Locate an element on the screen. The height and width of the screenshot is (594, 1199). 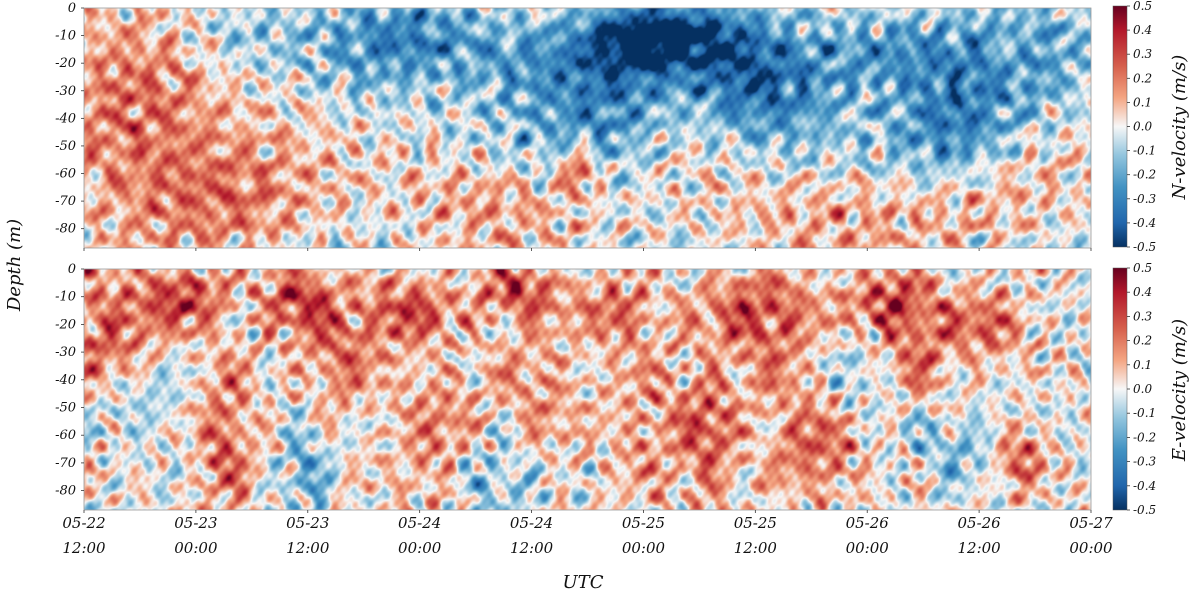
x-axis-label: UTC is located at coordinates (583, 582).